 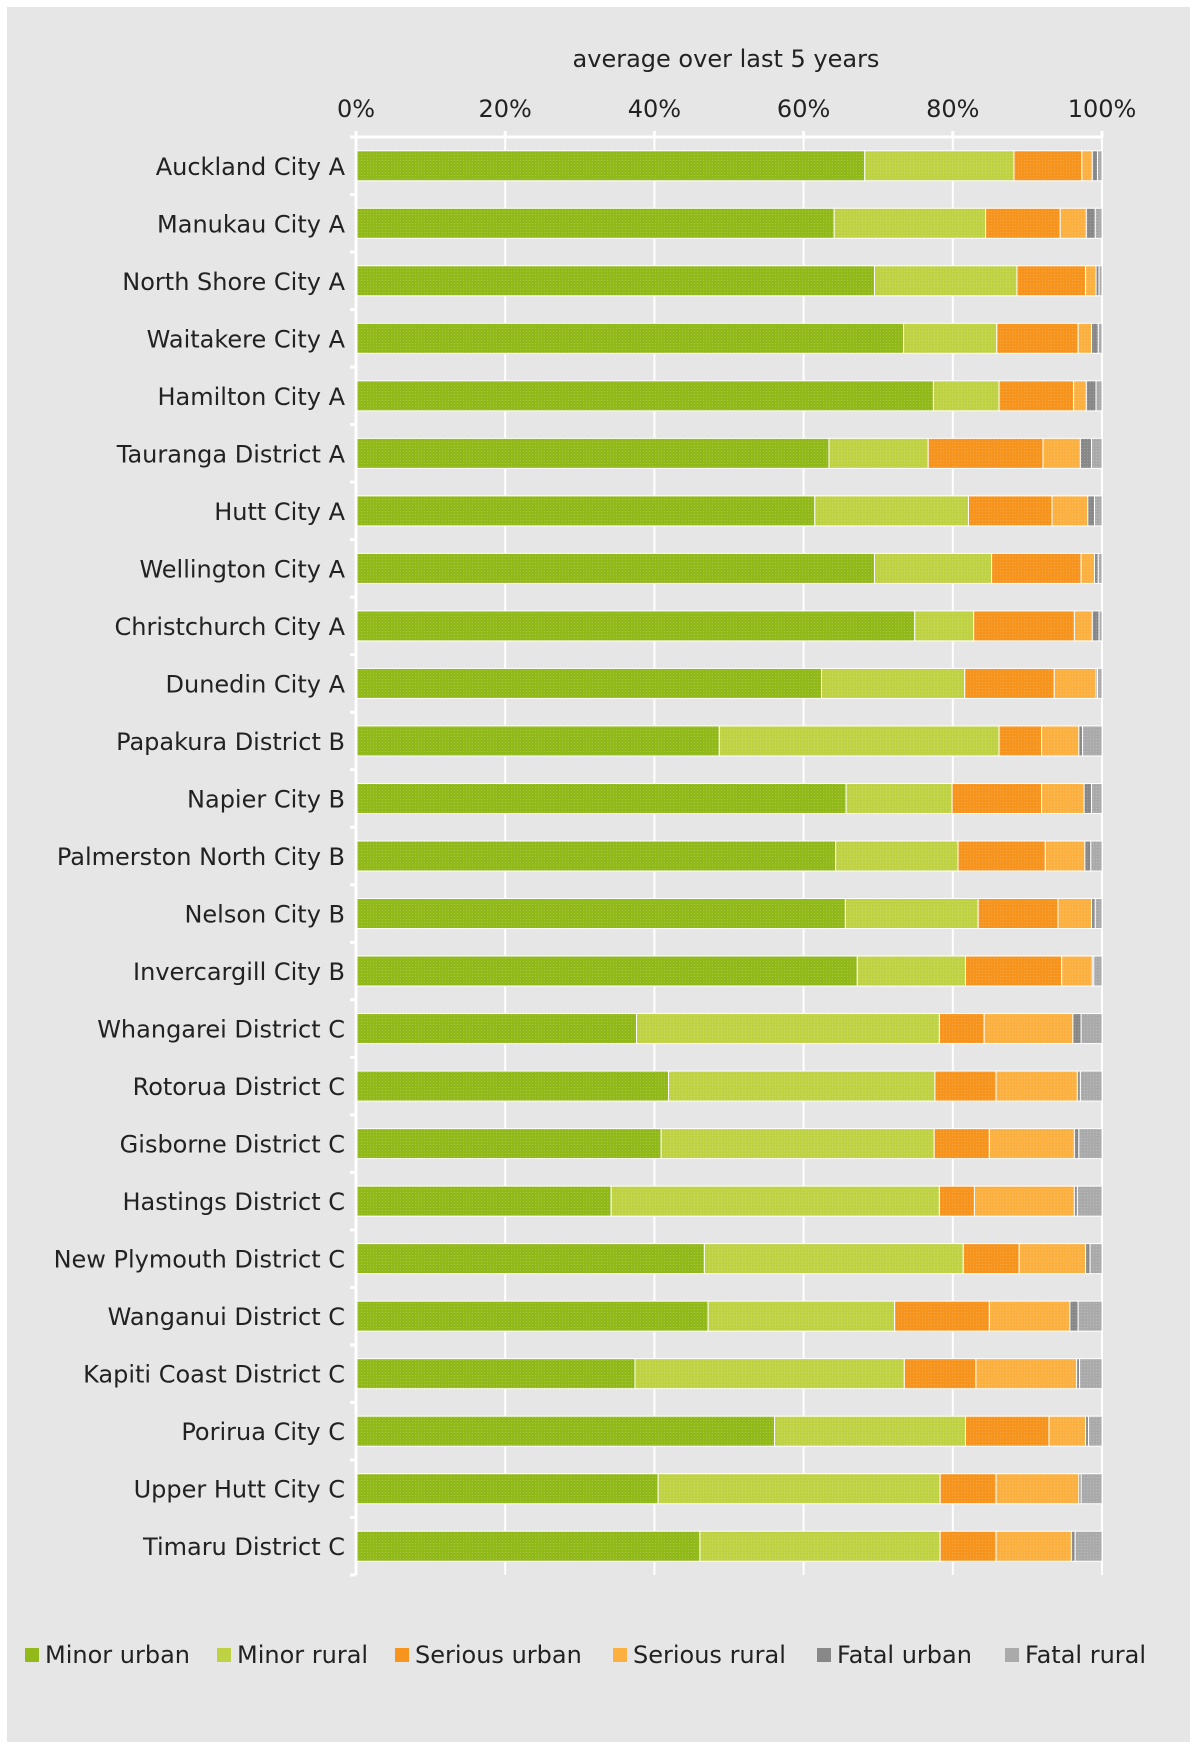 What do you see at coordinates (239, 1087) in the screenshot?
I see `category-label: Rotorua District C` at bounding box center [239, 1087].